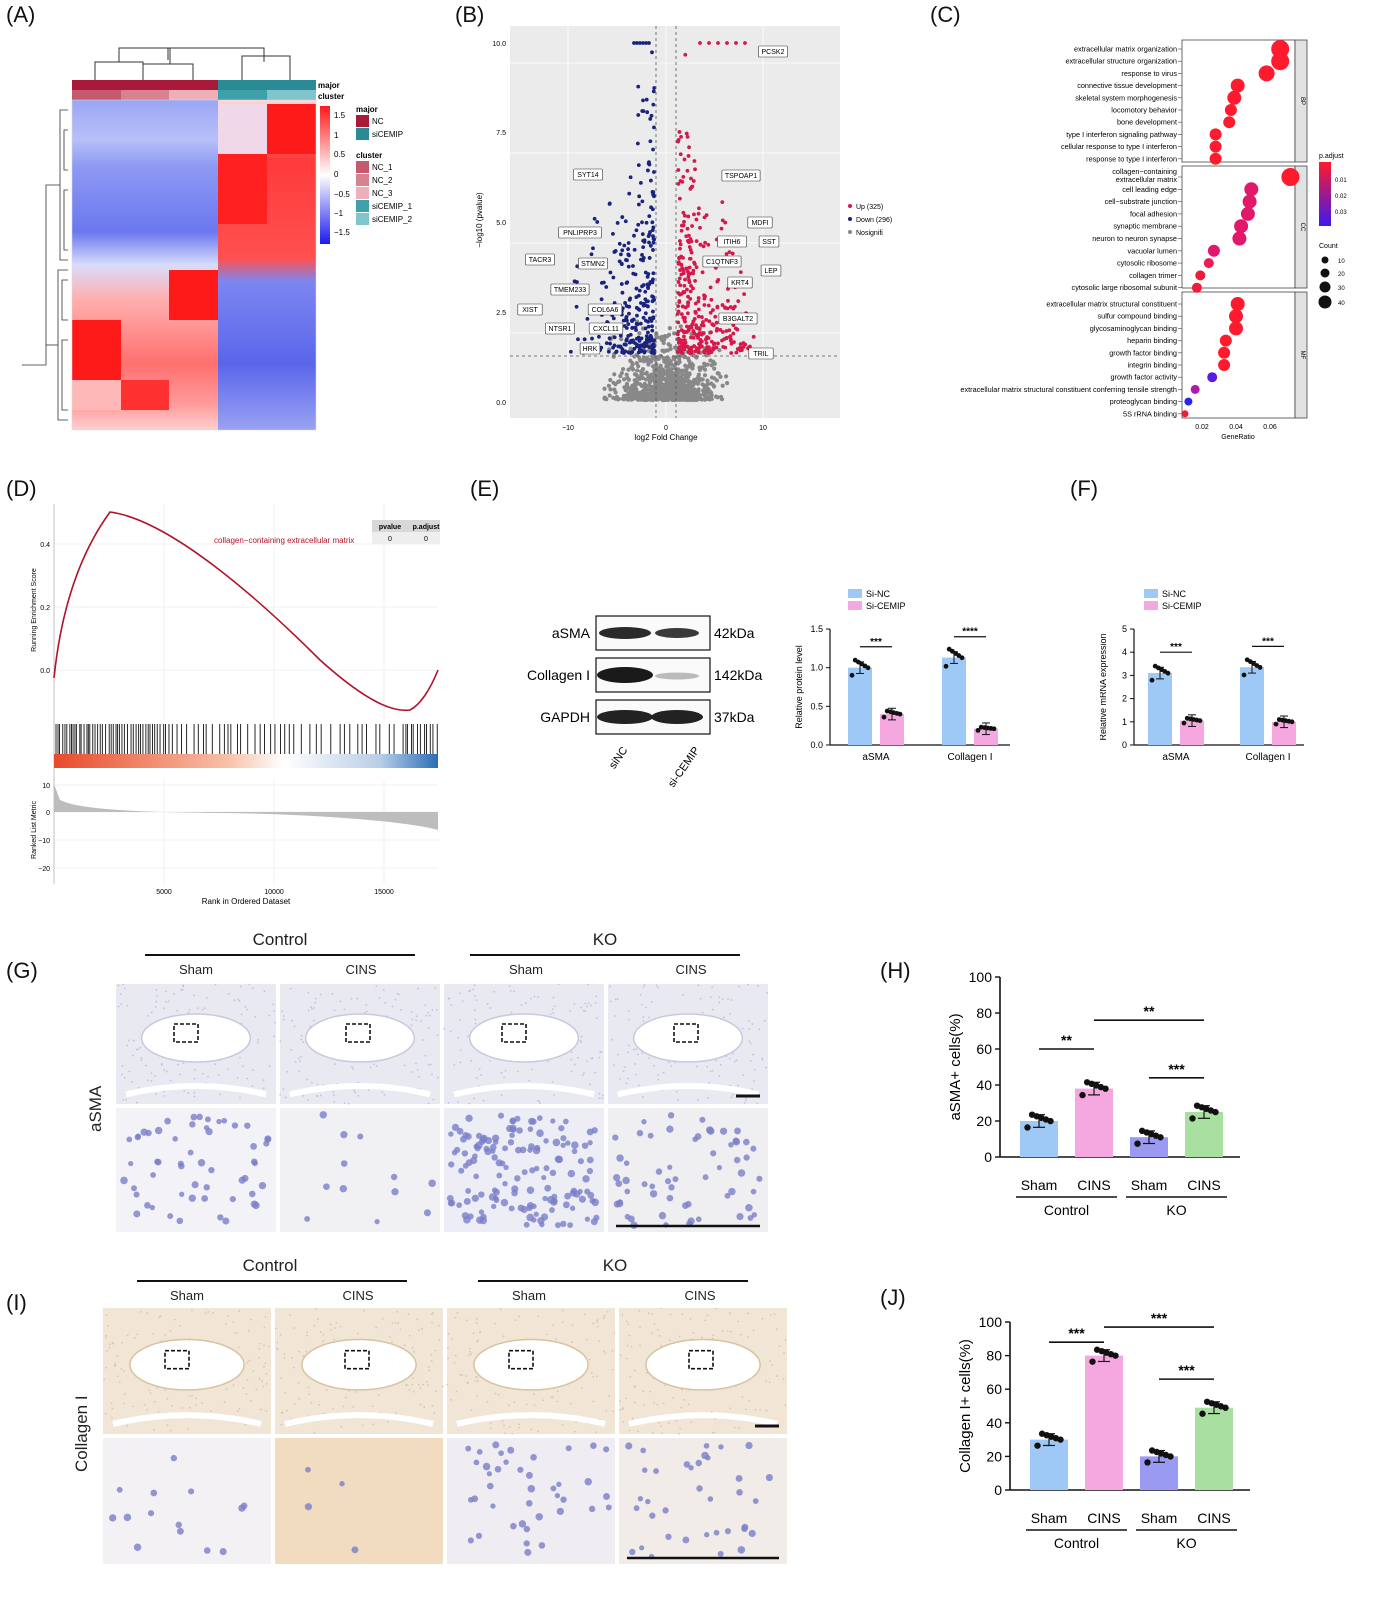  I want to click on x-tick: Collagen I, so click(969, 757).